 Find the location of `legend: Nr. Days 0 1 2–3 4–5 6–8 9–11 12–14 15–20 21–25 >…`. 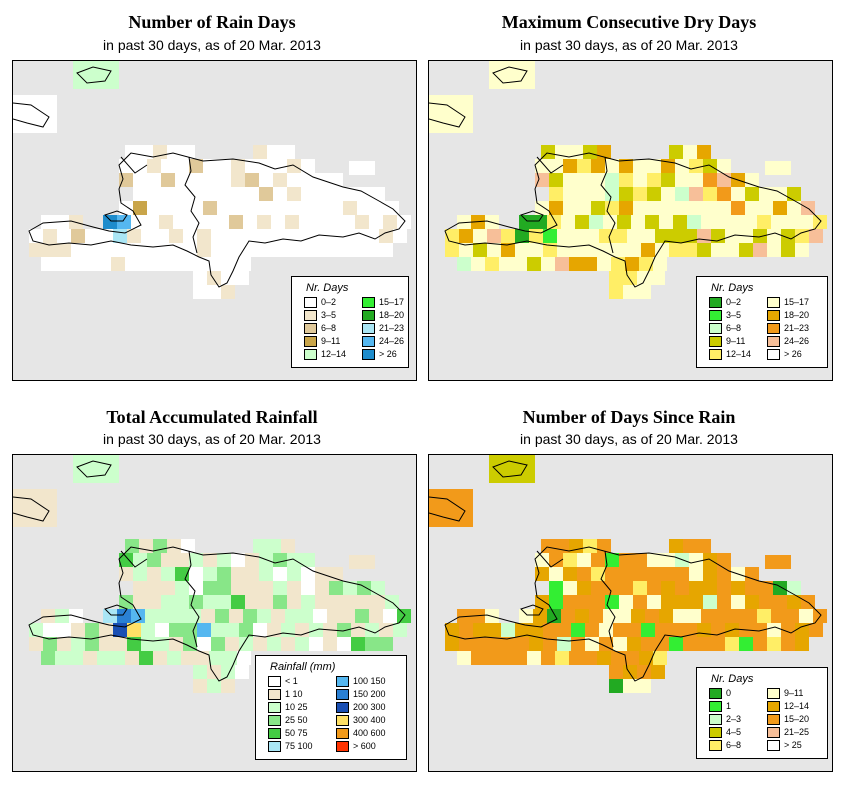

legend: Nr. Days 0 1 2–3 4–5 6–8 9–11 12–14 15–20 21–25 >… is located at coordinates (762, 713).